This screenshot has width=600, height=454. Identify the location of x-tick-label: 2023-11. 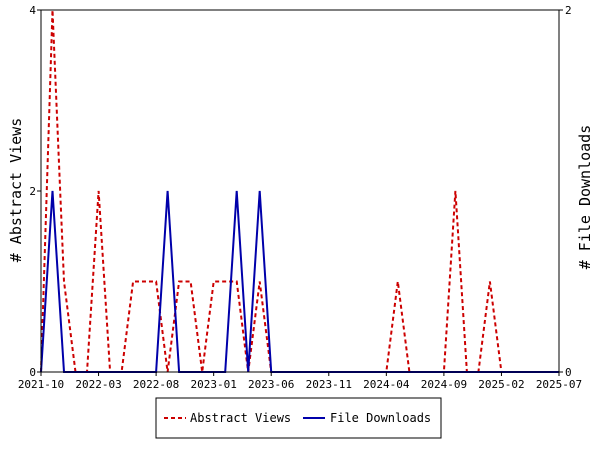
(329, 384).